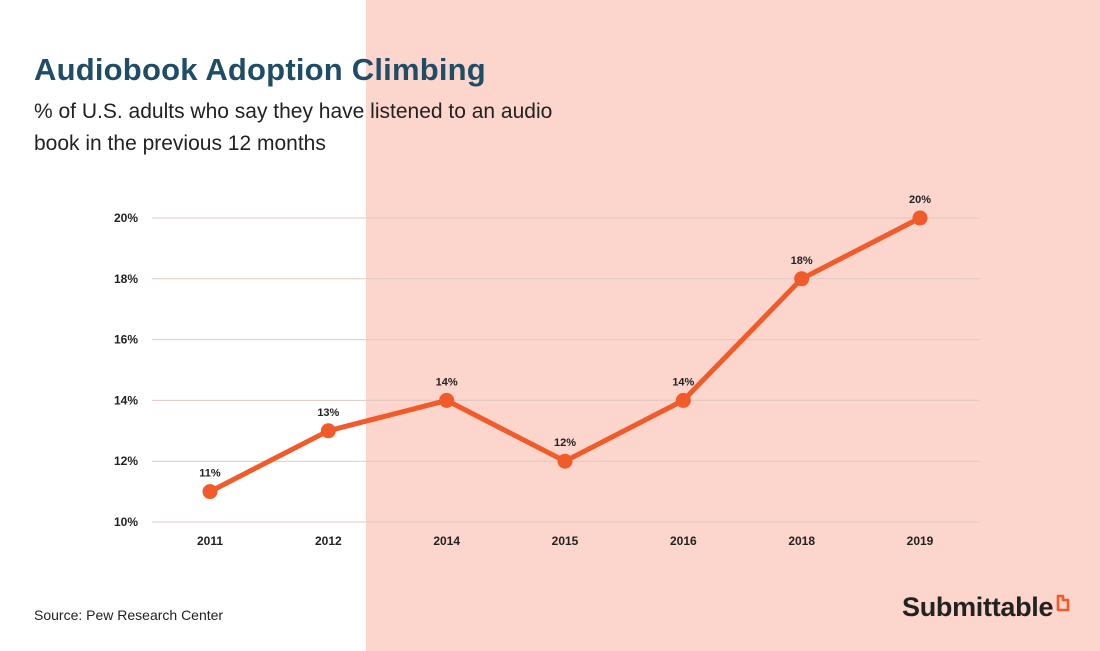 The height and width of the screenshot is (651, 1100). I want to click on brand-logo: Submittable, so click(986, 607).